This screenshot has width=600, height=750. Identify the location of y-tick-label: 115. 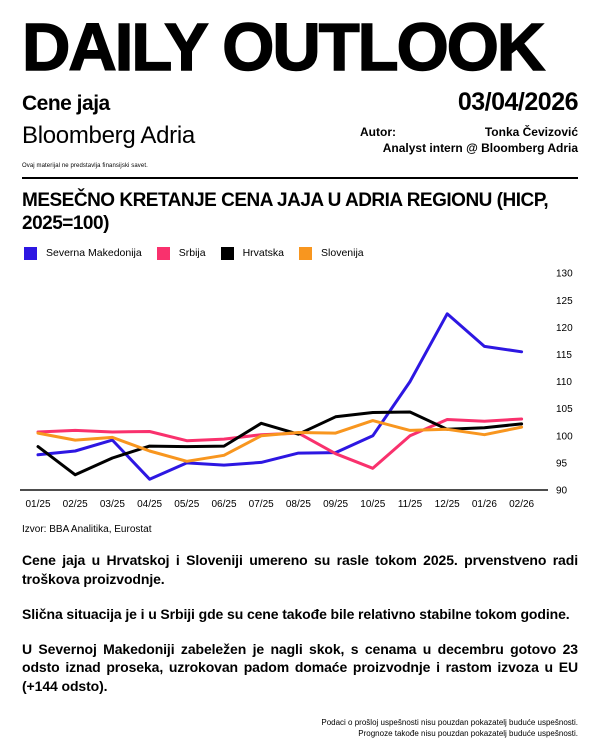
(564, 355).